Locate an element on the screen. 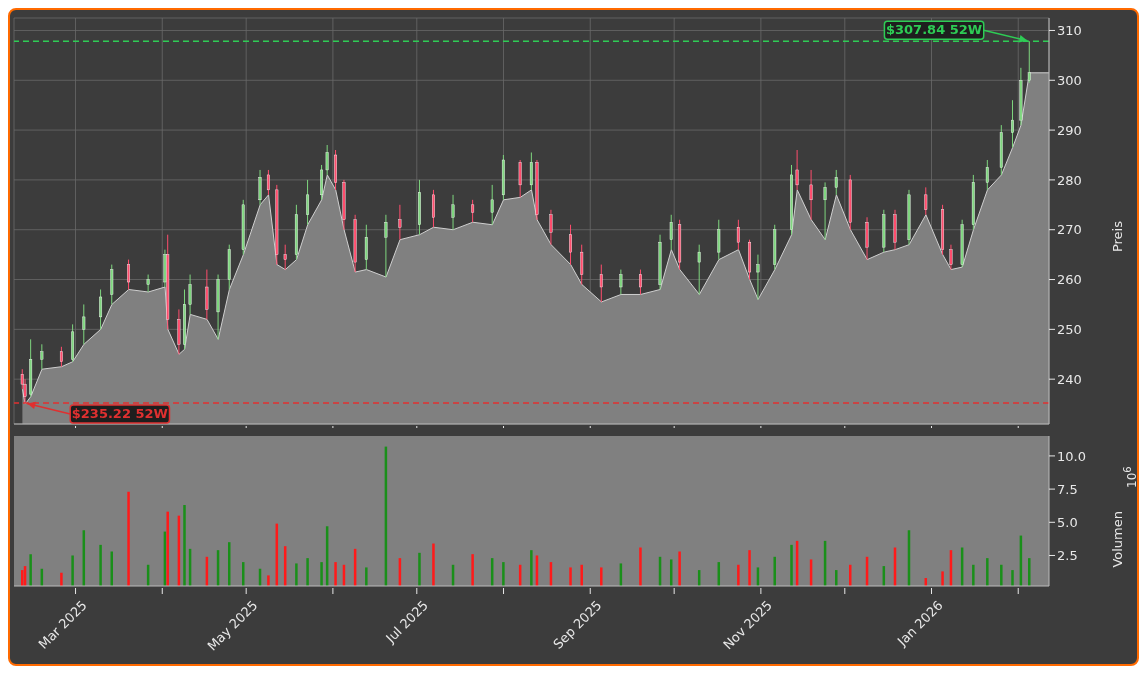 This screenshot has height=674, width=1147. y-tick-label: 7.5 is located at coordinates (1067, 489).